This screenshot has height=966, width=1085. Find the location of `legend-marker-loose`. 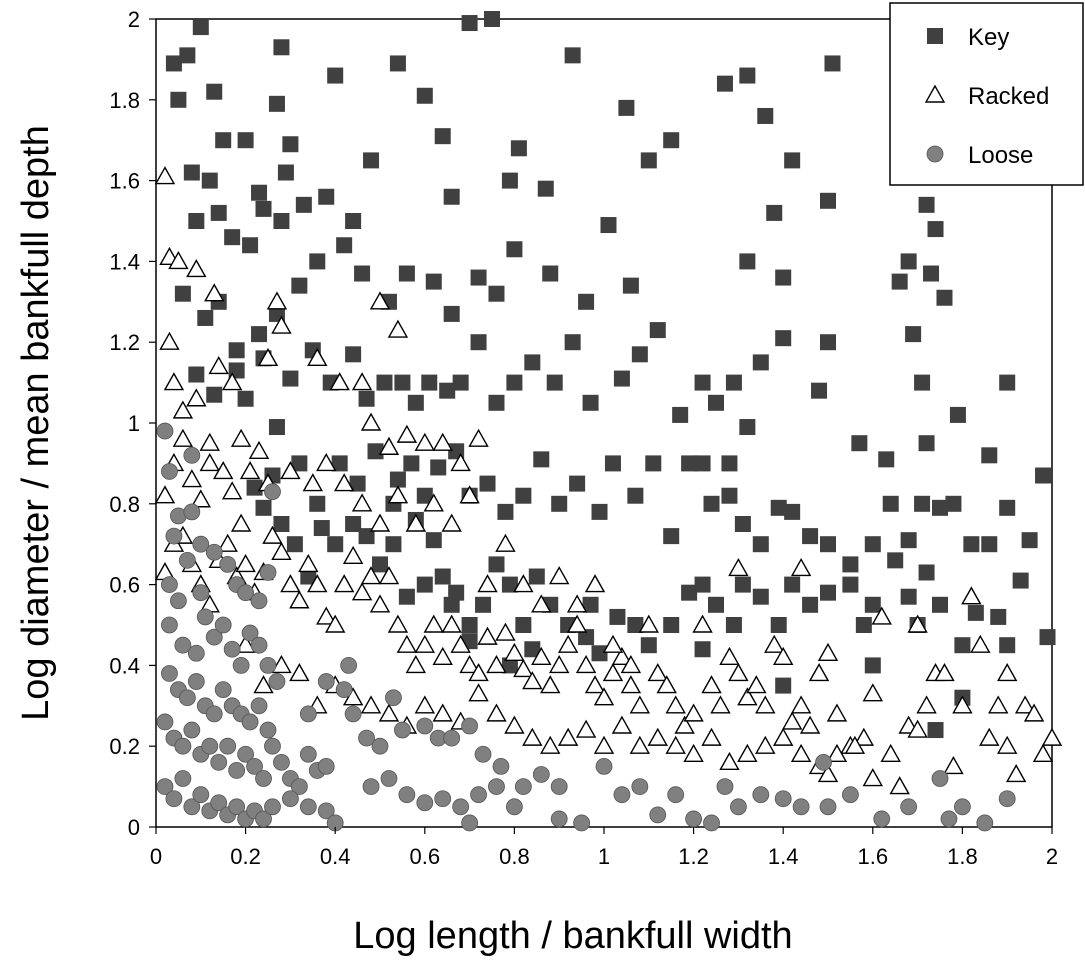

legend-marker-loose is located at coordinates (935, 154).